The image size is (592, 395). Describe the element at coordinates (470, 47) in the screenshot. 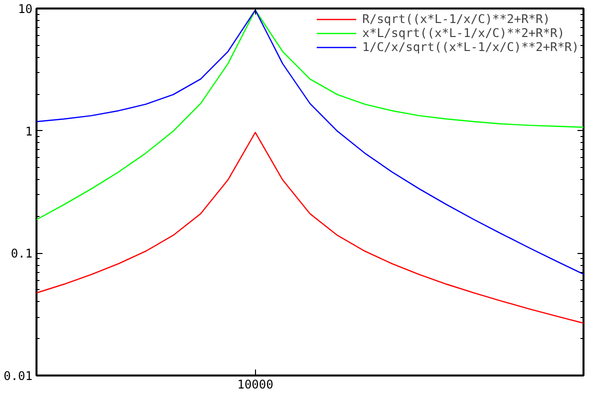

I see `legend-label: 1/C/x/sqrt((x*L-1/x/C)**2+R*R)` at that location.